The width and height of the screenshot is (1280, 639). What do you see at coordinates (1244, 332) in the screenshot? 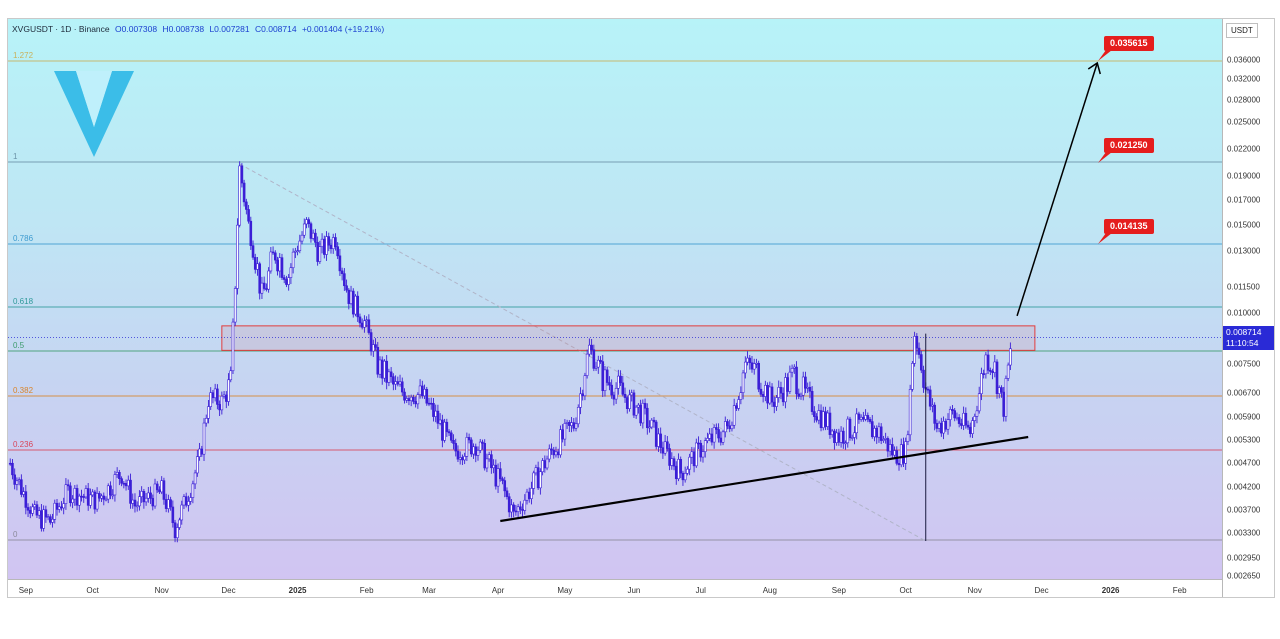
I see `current-price-value: 0.008714` at bounding box center [1244, 332].